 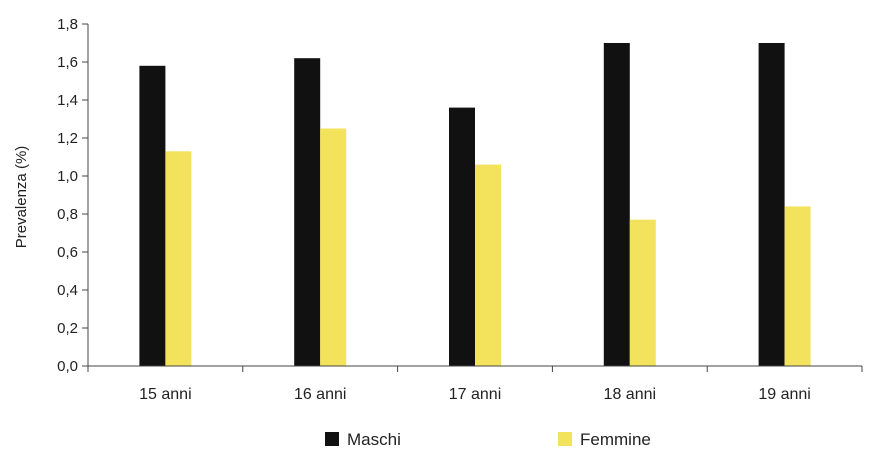 What do you see at coordinates (320, 394) in the screenshot?
I see `x-tick-label: 16 anni` at bounding box center [320, 394].